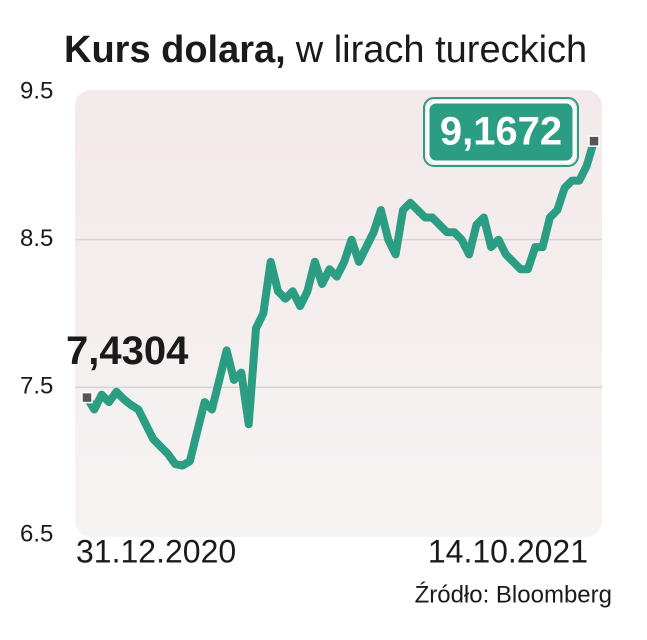  Describe the element at coordinates (36, 238) in the screenshot. I see `y-tick-label: 8.5` at that location.